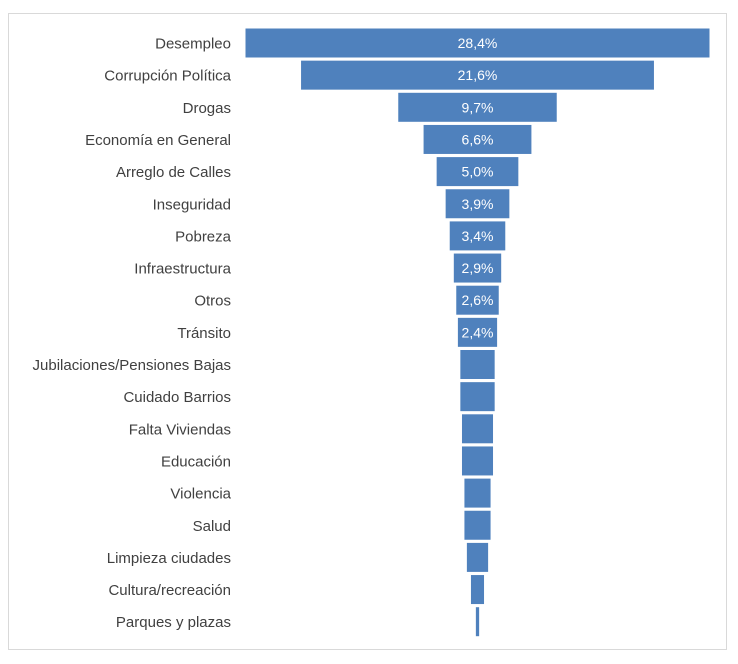  I want to click on category-label: Corrupción Política, so click(167, 76).